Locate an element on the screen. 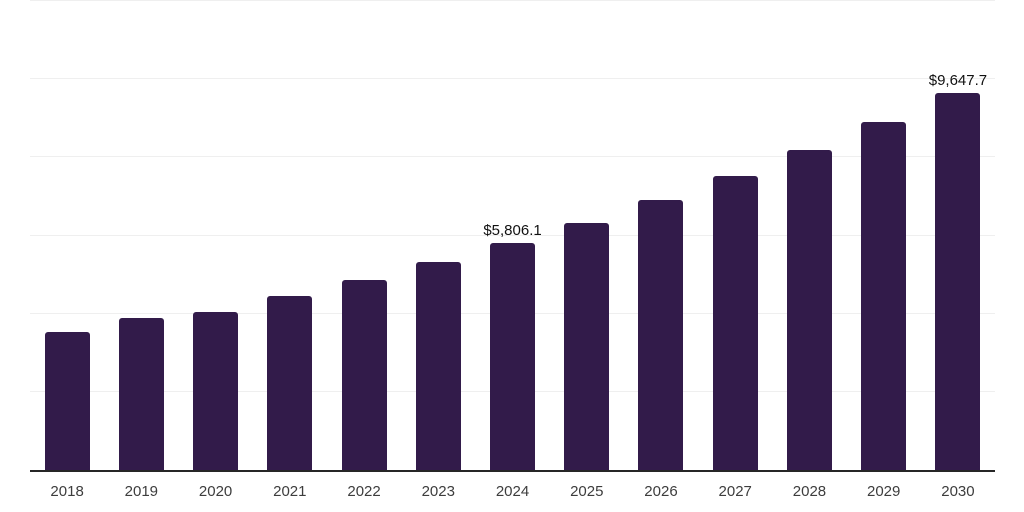 The image size is (1024, 512). bar-2018 is located at coordinates (67, 401).